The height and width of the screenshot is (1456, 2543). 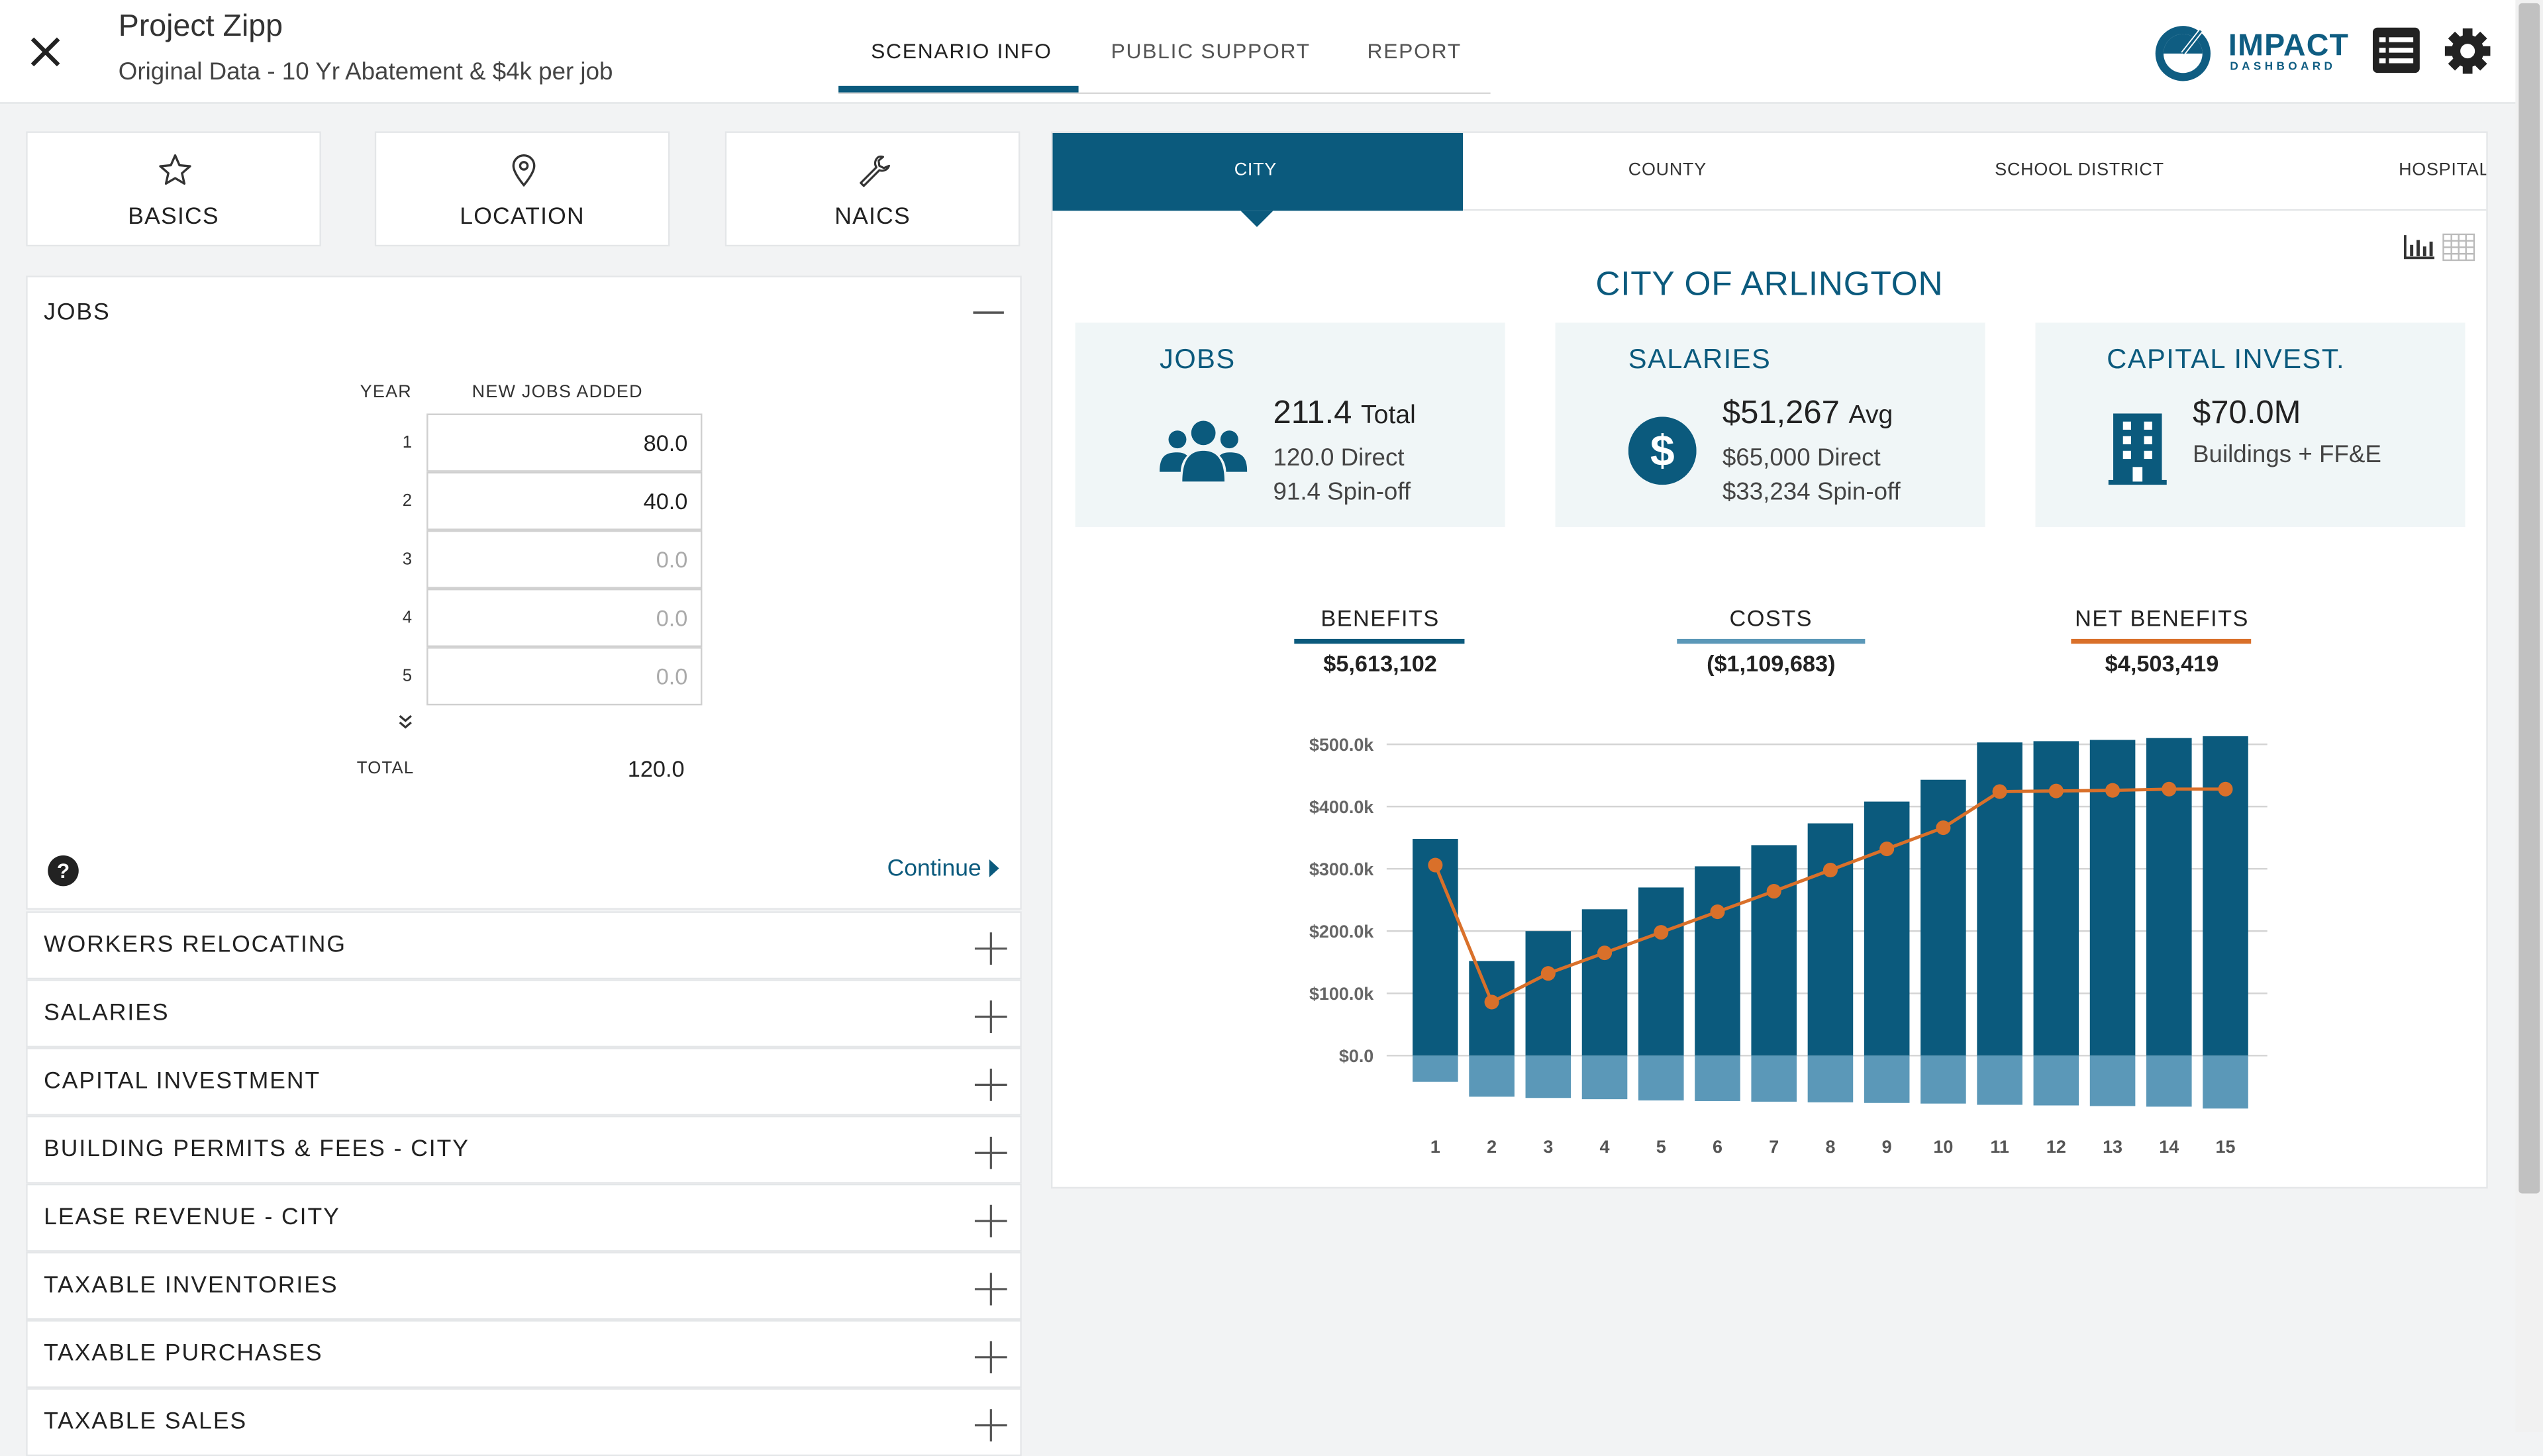 What do you see at coordinates (2443, 170) in the screenshot?
I see `gov-tab-label: HOSPITAL` at bounding box center [2443, 170].